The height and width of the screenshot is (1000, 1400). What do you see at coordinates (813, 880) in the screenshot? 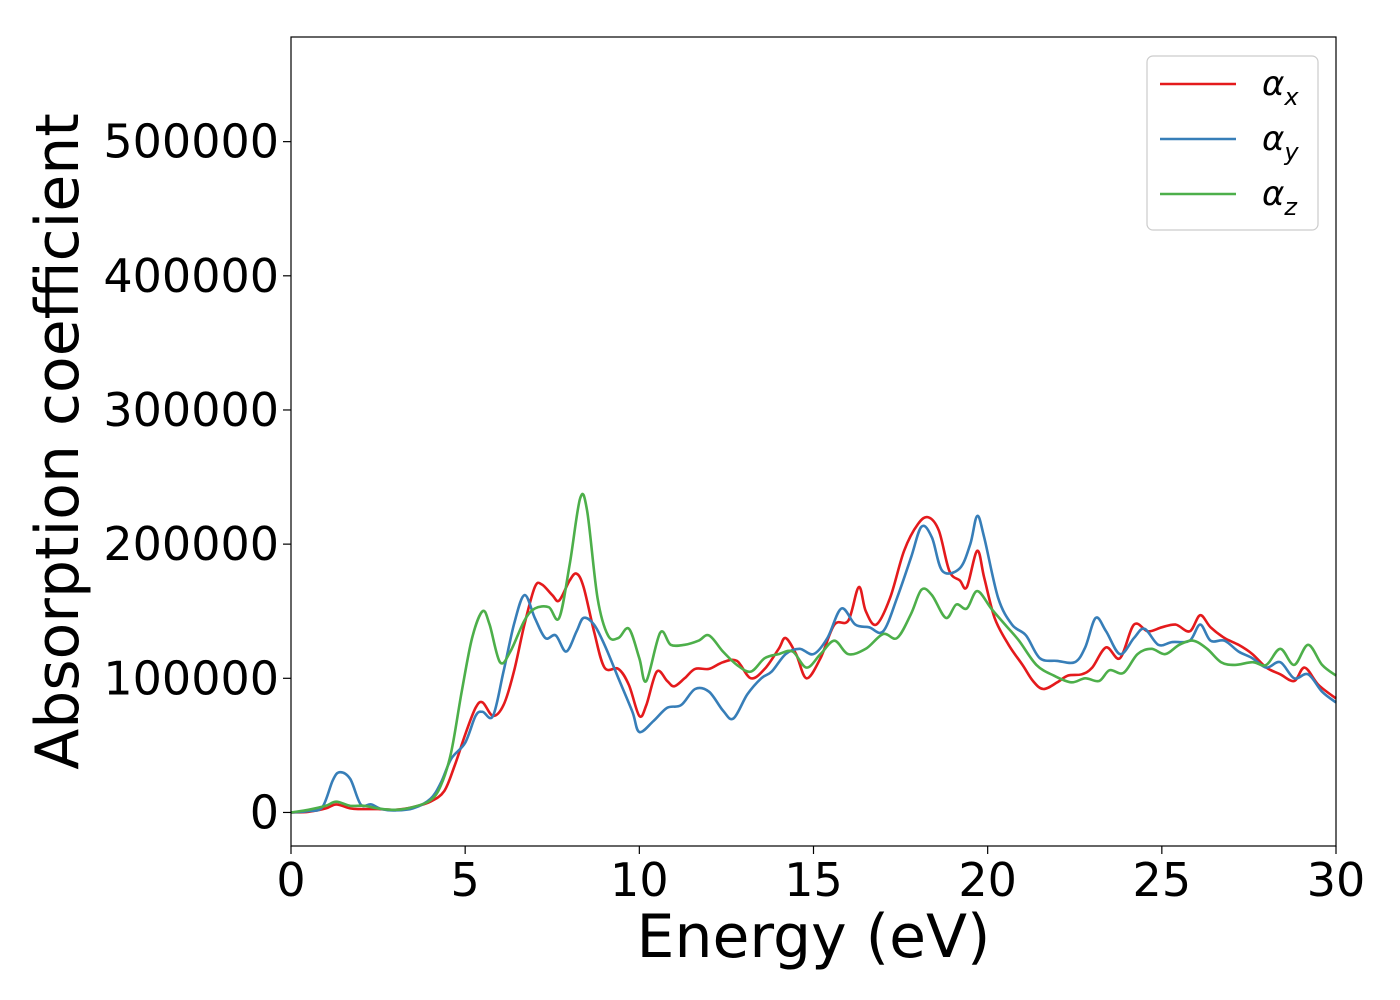
I see `x-tick-label: 15` at bounding box center [813, 880].